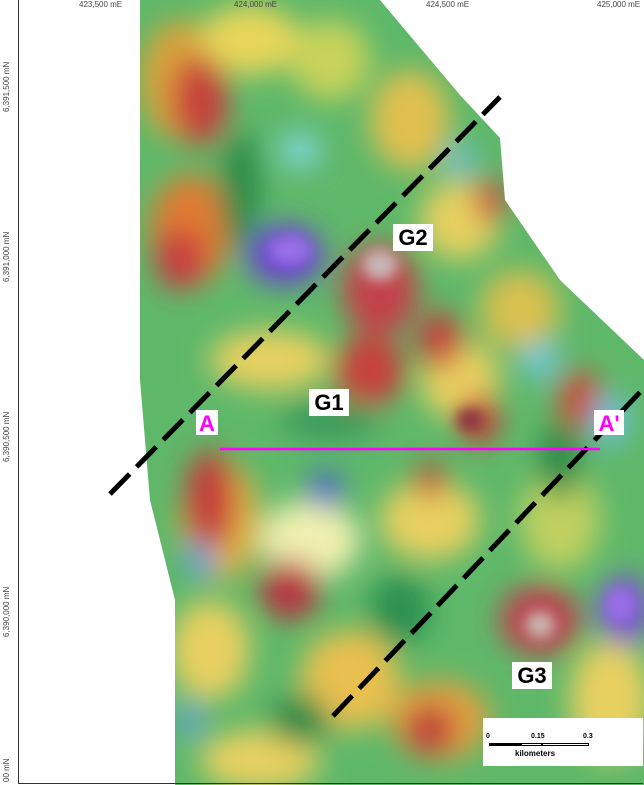 The height and width of the screenshot is (785, 644). What do you see at coordinates (448, 4) in the screenshot?
I see `easting-label-3: 424,500 mE` at bounding box center [448, 4].